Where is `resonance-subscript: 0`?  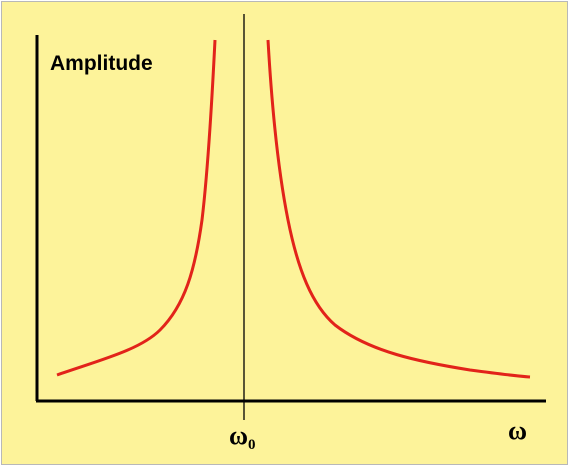
resonance-subscript: 0 is located at coordinates (252, 445).